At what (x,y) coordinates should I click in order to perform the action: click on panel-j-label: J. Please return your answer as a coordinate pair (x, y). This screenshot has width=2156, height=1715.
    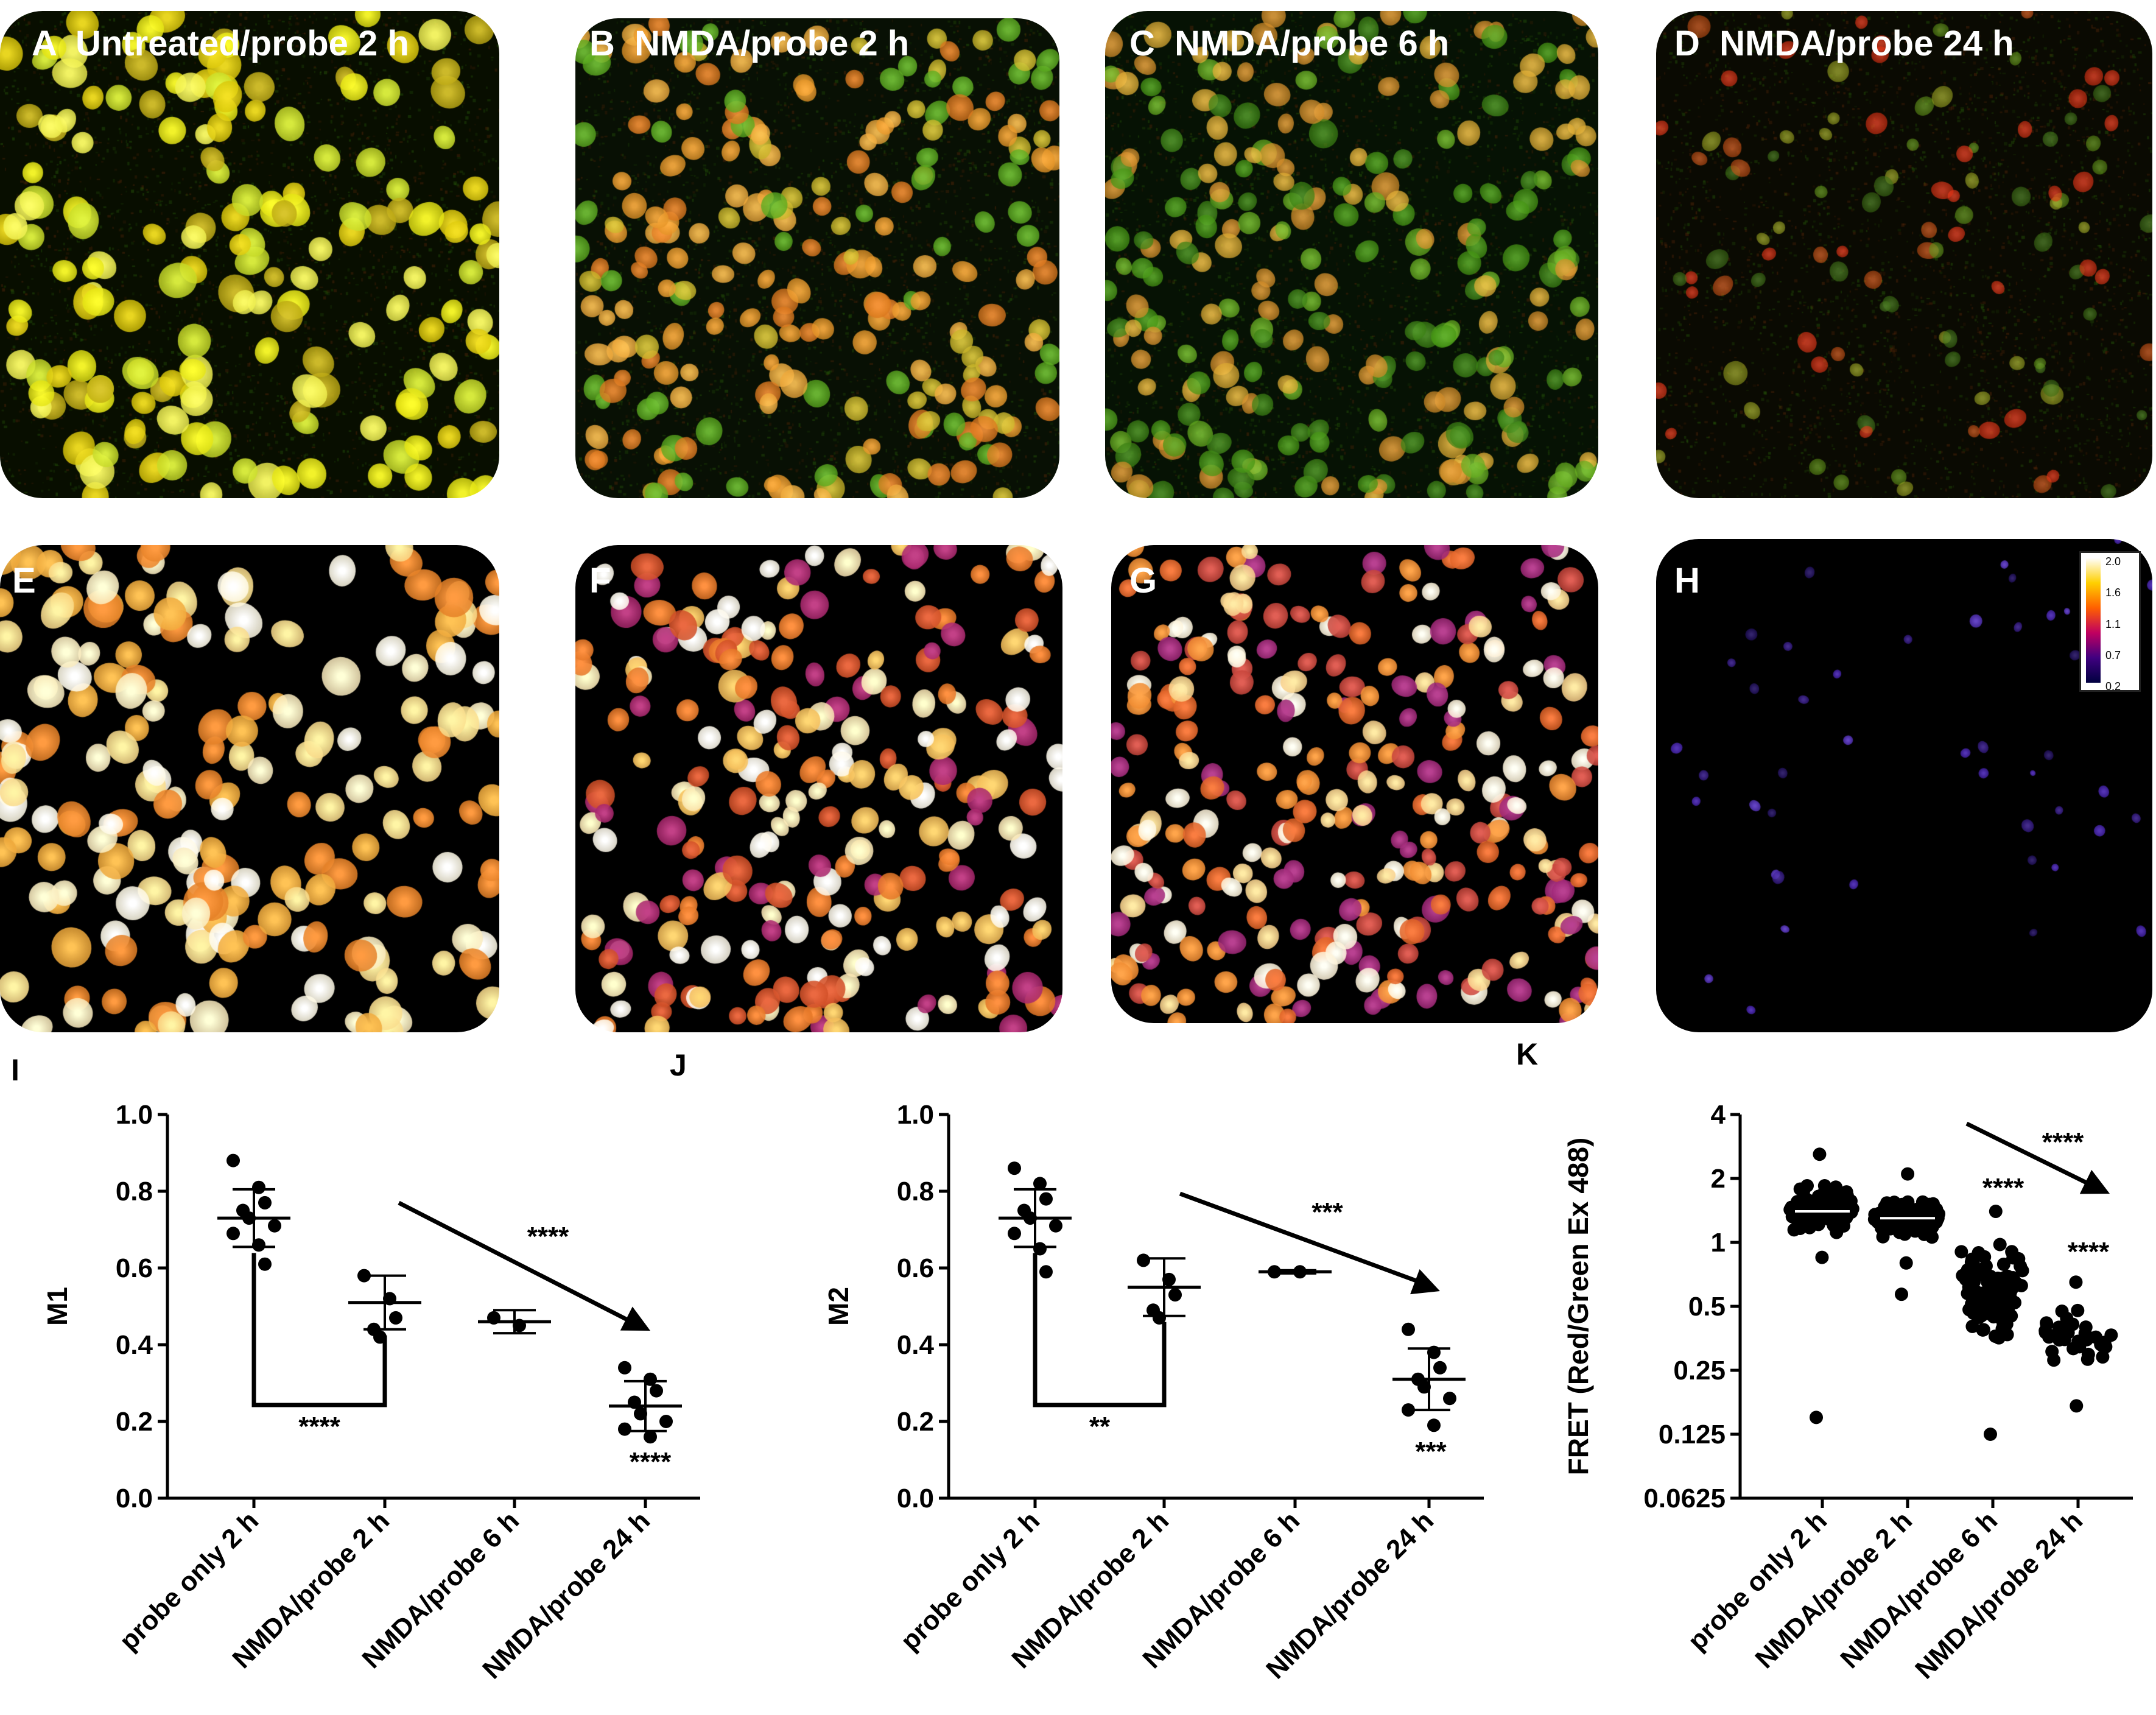
    Looking at the image, I should click on (678, 1065).